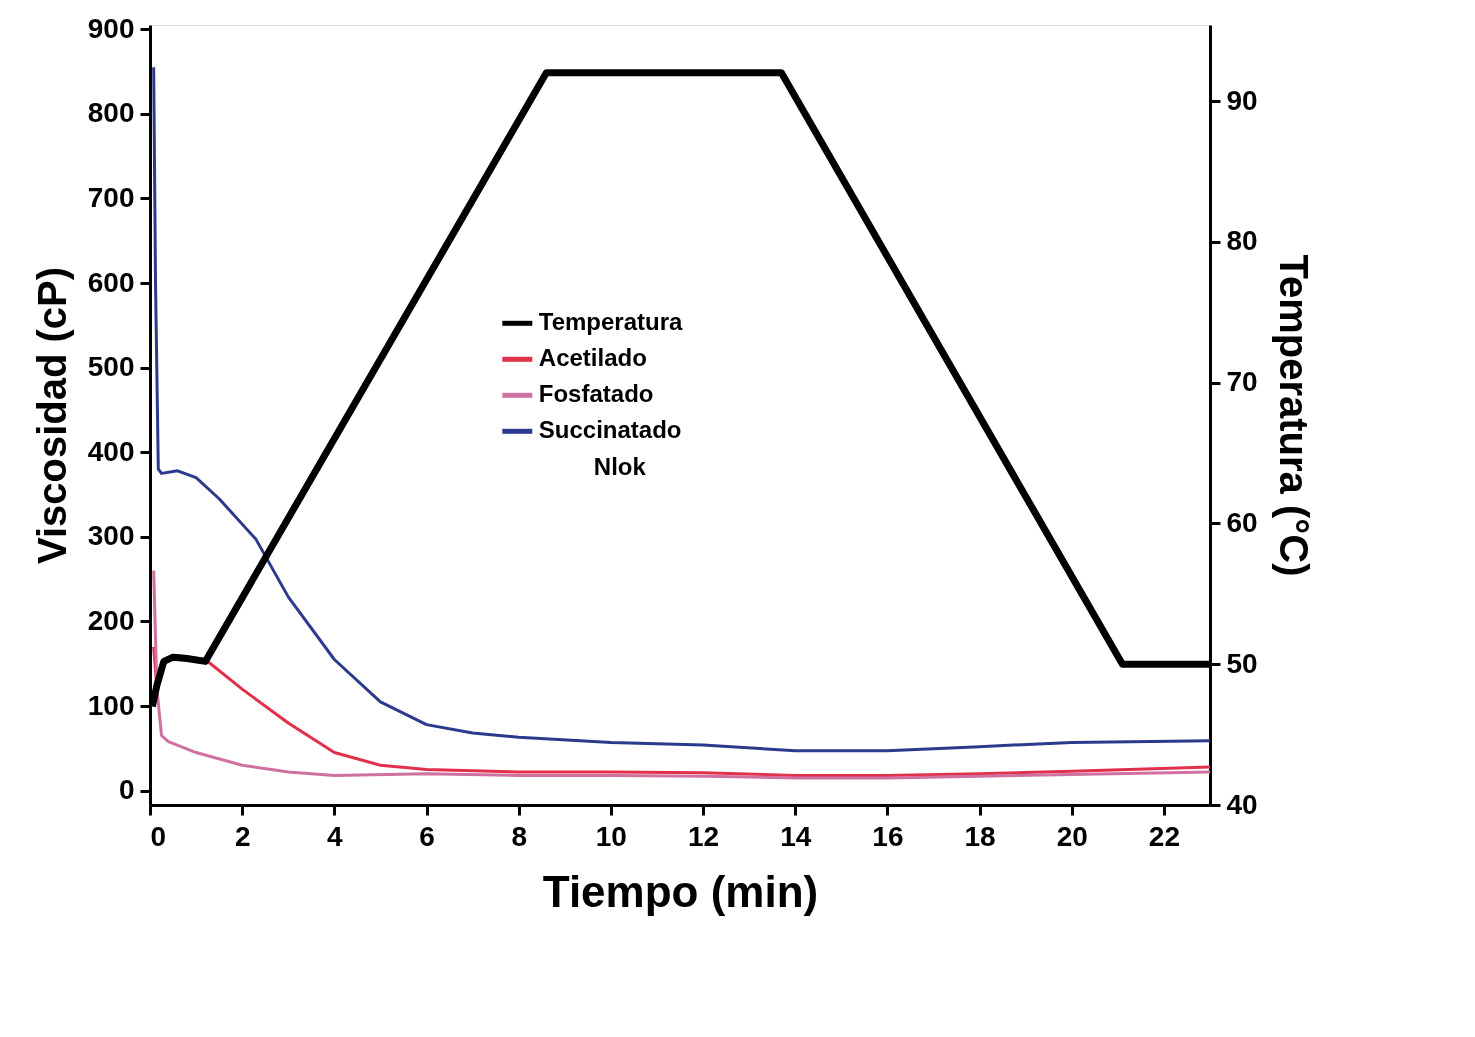 The width and height of the screenshot is (1475, 1037). I want to click on y2-tick-label: 80, so click(1242, 241).